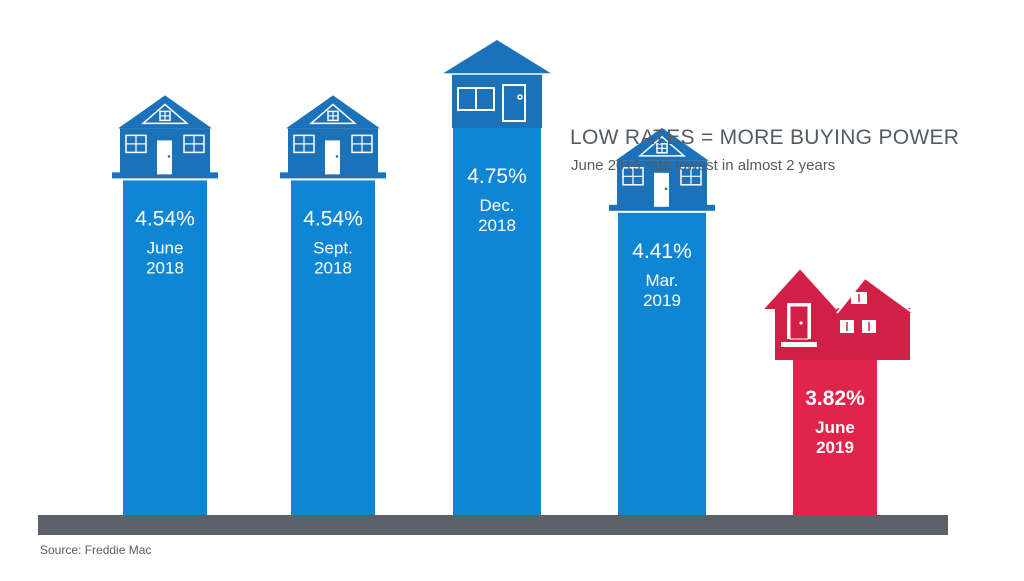  What do you see at coordinates (497, 176) in the screenshot?
I see `data-label: 4.75%` at bounding box center [497, 176].